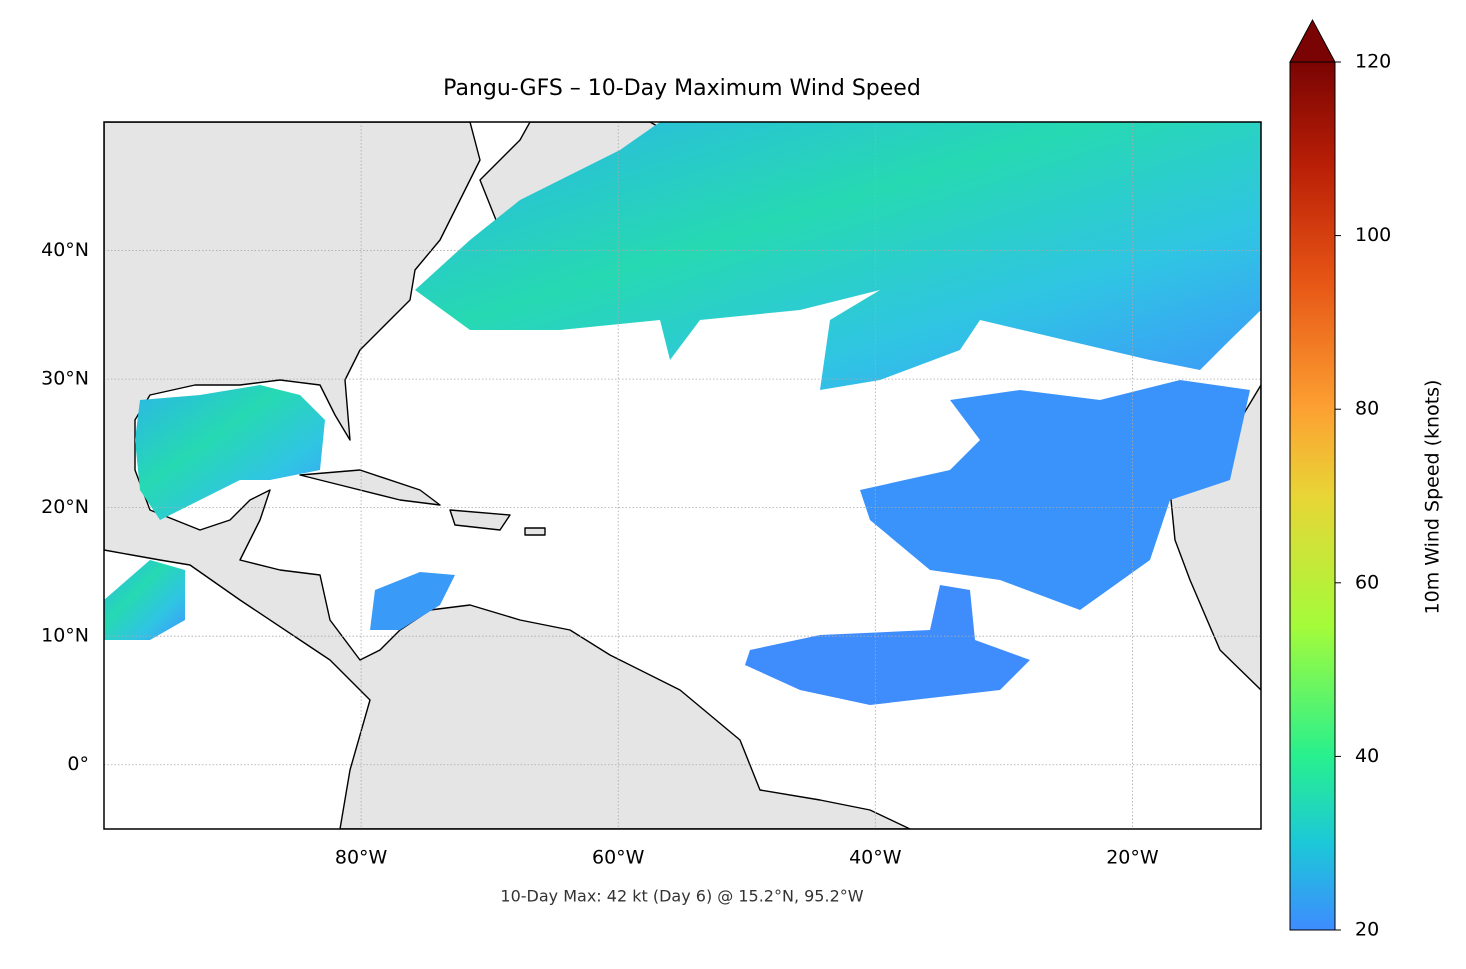 This screenshot has height=969, width=1466. What do you see at coordinates (65, 507) in the screenshot?
I see `y-tick-label: 20°N` at bounding box center [65, 507].